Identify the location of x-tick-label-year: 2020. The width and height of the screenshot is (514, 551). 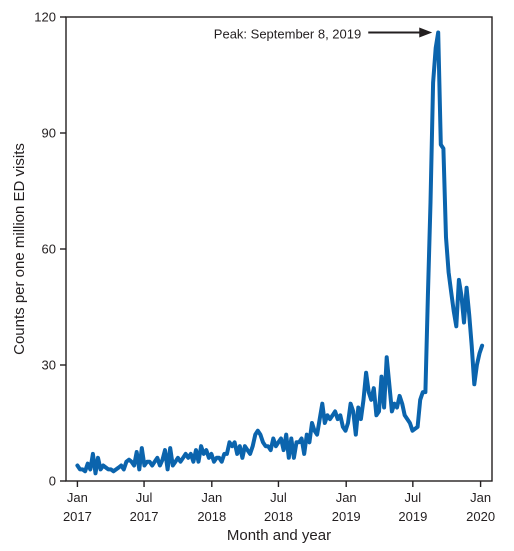
(480, 516).